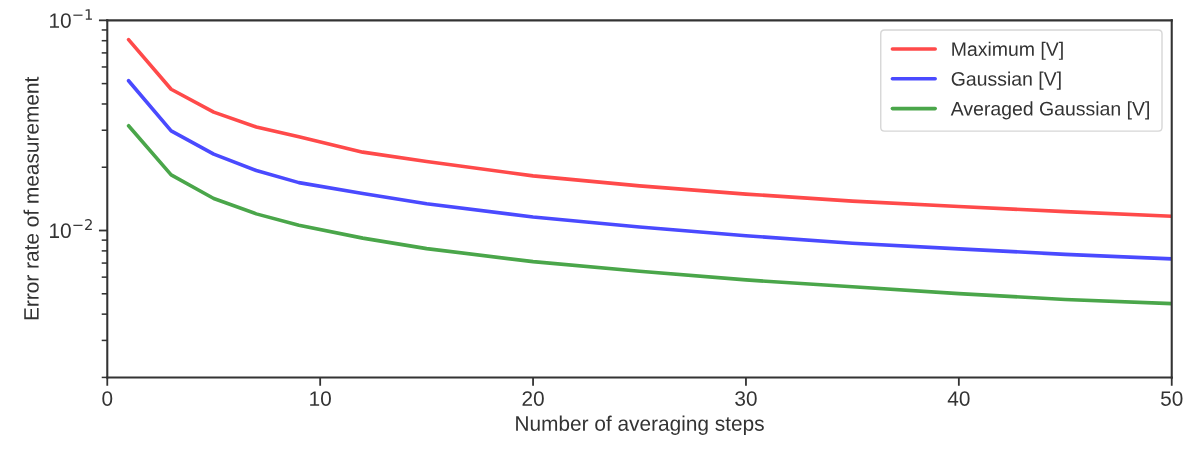  Describe the element at coordinates (31, 198) in the screenshot. I see `y-axis-title: Error rate of measurement` at that location.